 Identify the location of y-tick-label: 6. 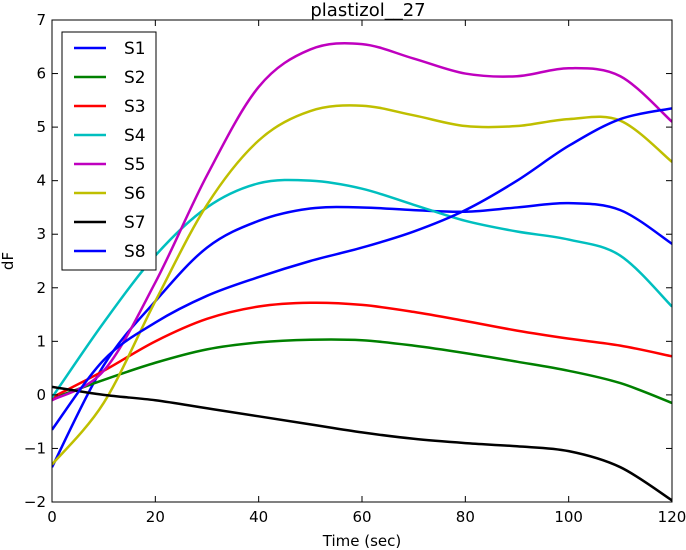
(41, 74).